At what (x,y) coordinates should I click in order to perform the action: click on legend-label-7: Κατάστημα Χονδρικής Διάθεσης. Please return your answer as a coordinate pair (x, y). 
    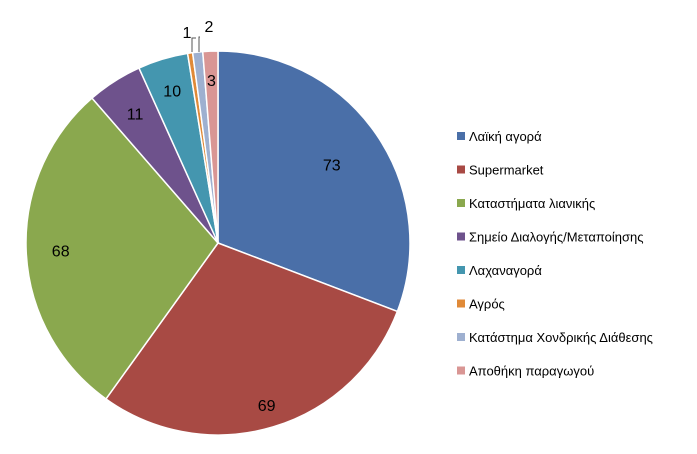
    Looking at the image, I should click on (561, 337).